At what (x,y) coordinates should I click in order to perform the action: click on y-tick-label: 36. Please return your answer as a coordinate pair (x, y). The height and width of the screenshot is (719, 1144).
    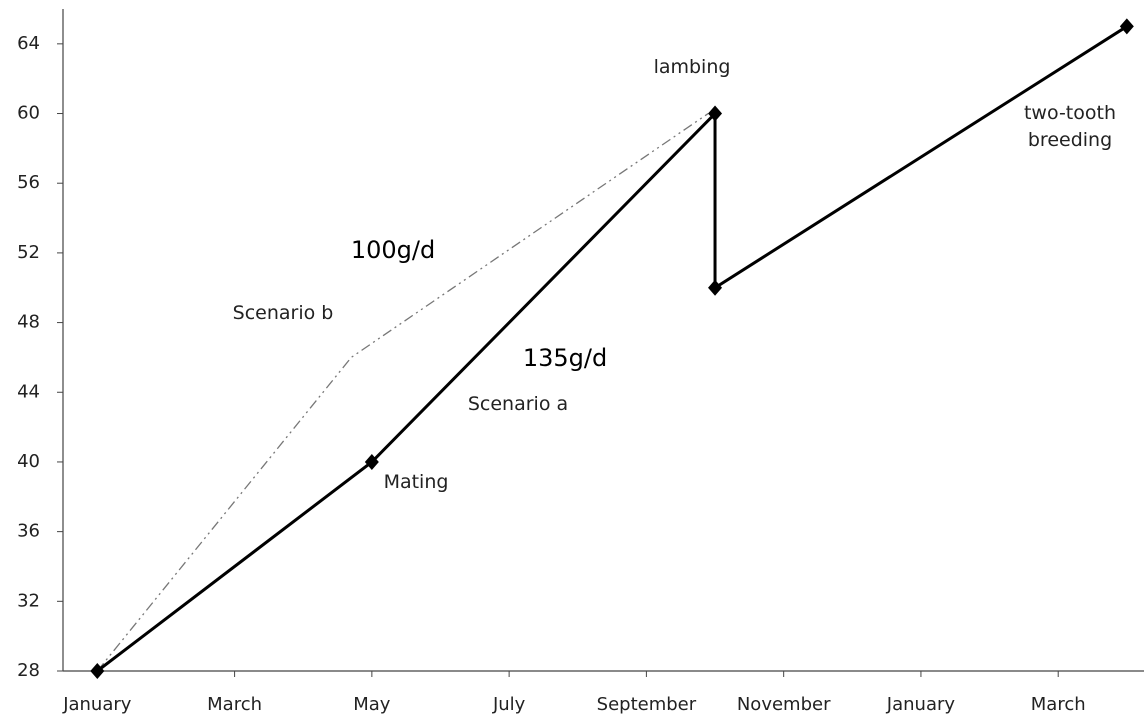
    Looking at the image, I should click on (28, 531).